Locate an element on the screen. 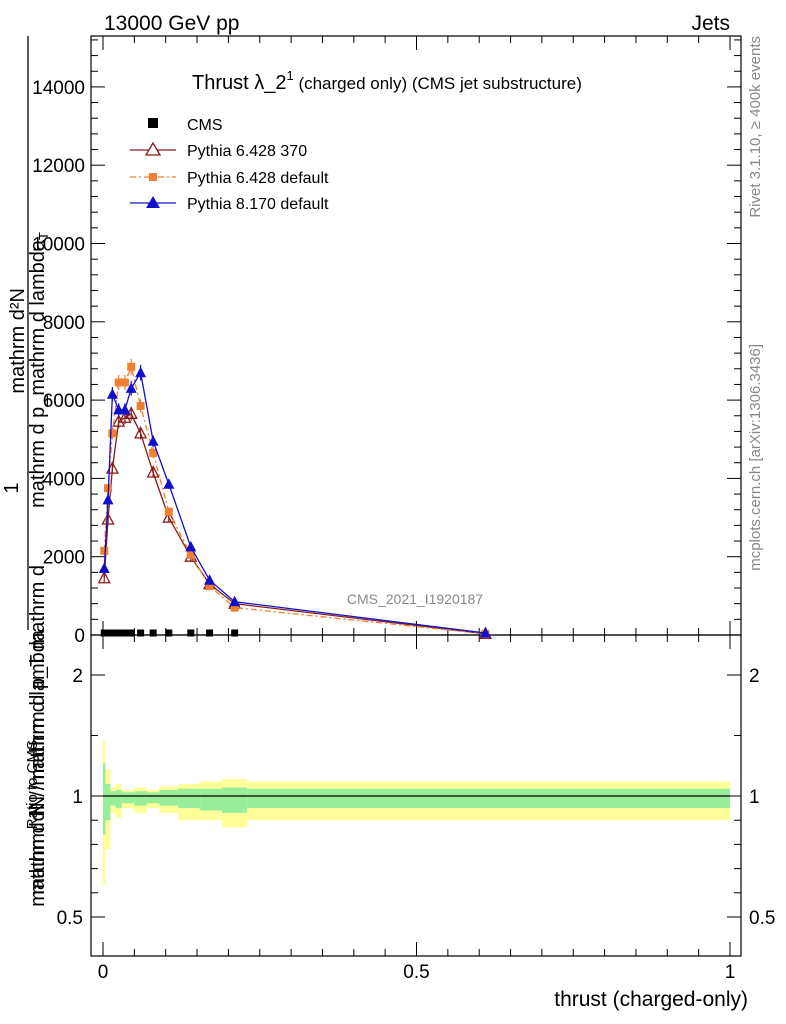  x-tick-label: 0.5 is located at coordinates (416, 972).